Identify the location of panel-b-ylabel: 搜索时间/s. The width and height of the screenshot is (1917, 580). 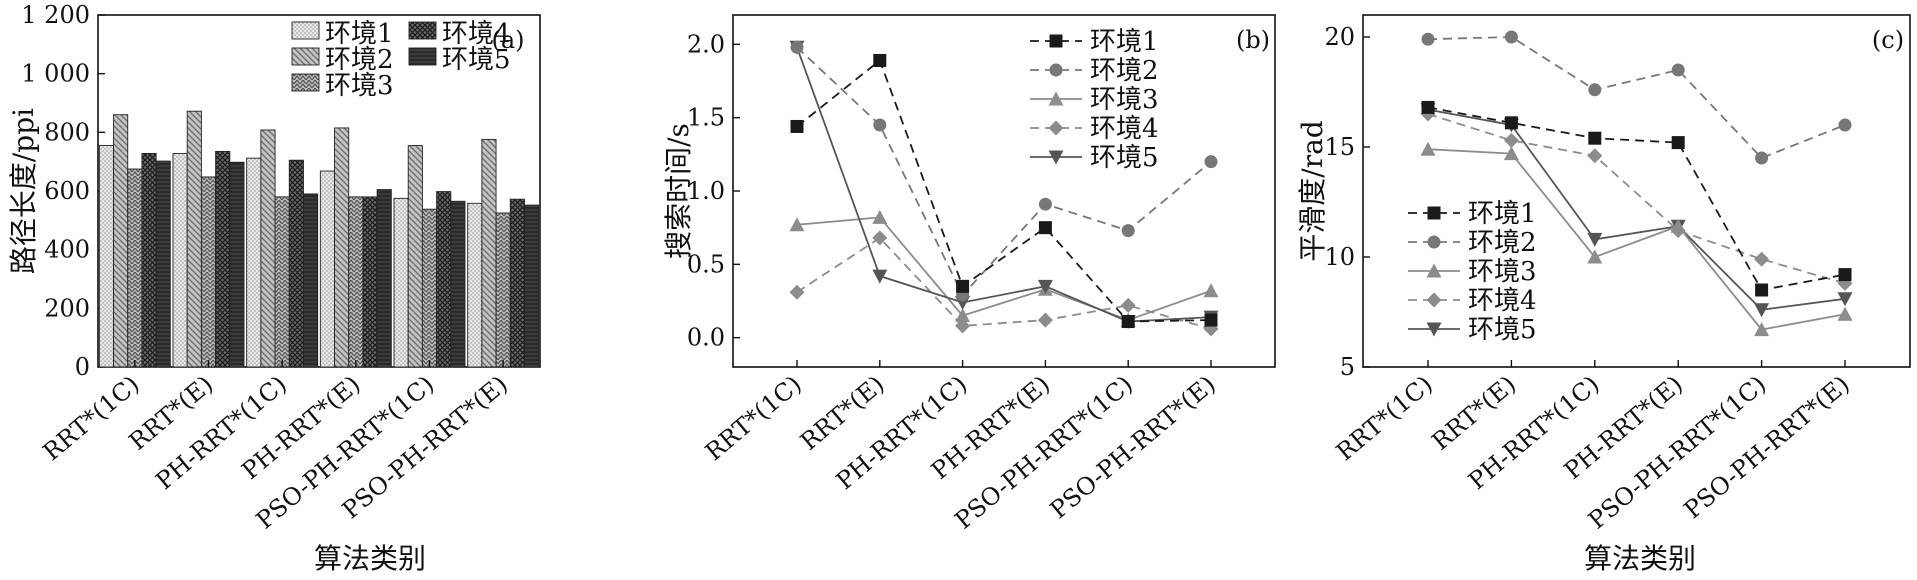
(678, 191).